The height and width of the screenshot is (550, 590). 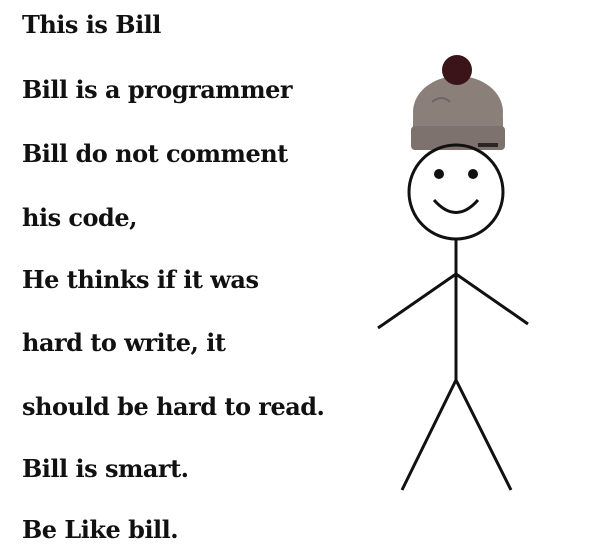 I want to click on caption-line: Be Like bill., so click(x=100, y=529).